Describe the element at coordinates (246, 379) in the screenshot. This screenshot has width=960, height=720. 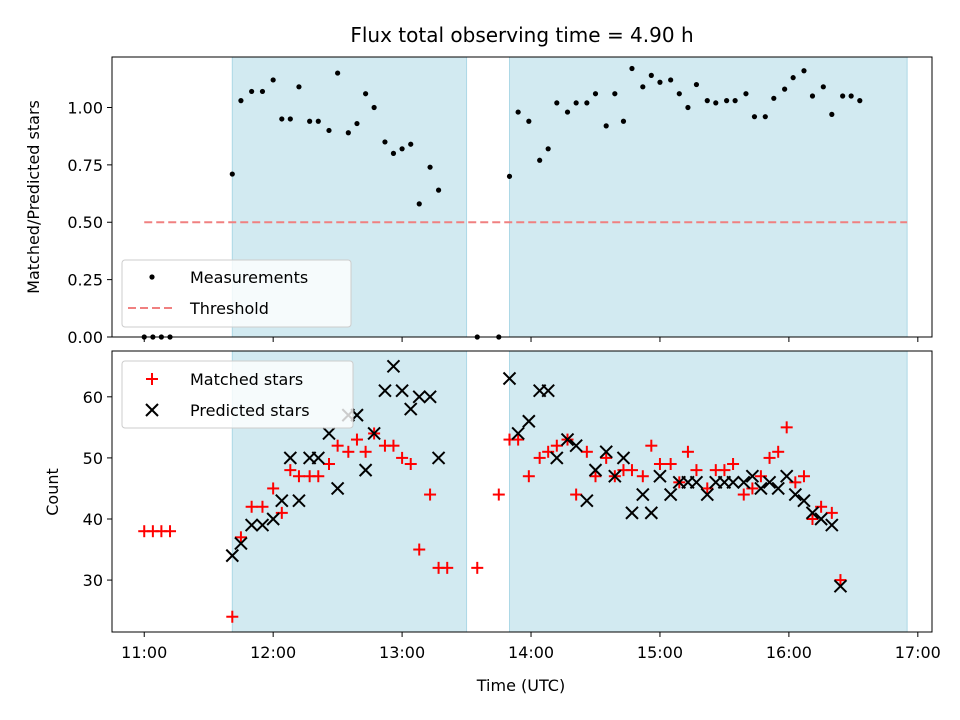
I see `legend-label-matched: Matched stars` at that location.